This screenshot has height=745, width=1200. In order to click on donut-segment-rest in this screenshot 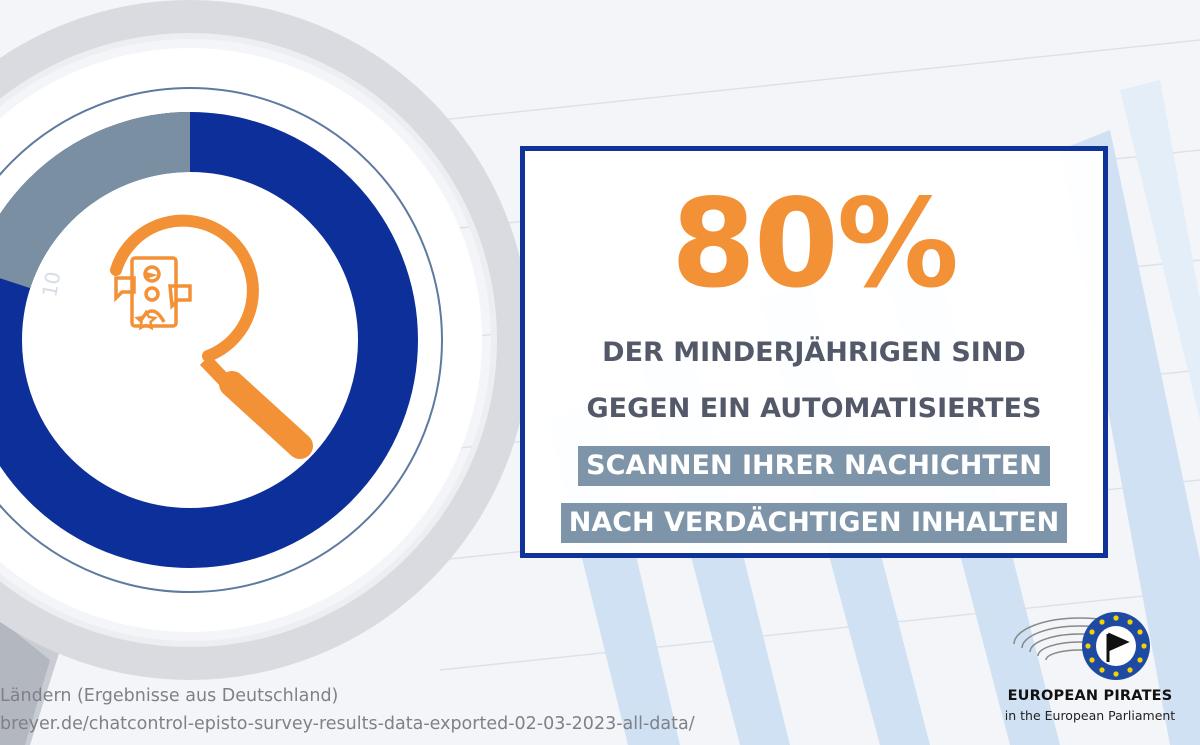, I will do `click(95, 200)`.